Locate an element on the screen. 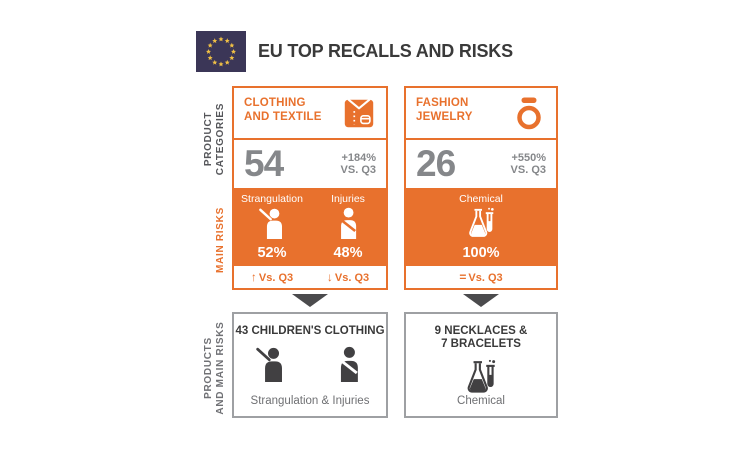 This screenshot has height=449, width=749. products-title-line: 43 CHILDREN'S CLOTHING is located at coordinates (310, 331).